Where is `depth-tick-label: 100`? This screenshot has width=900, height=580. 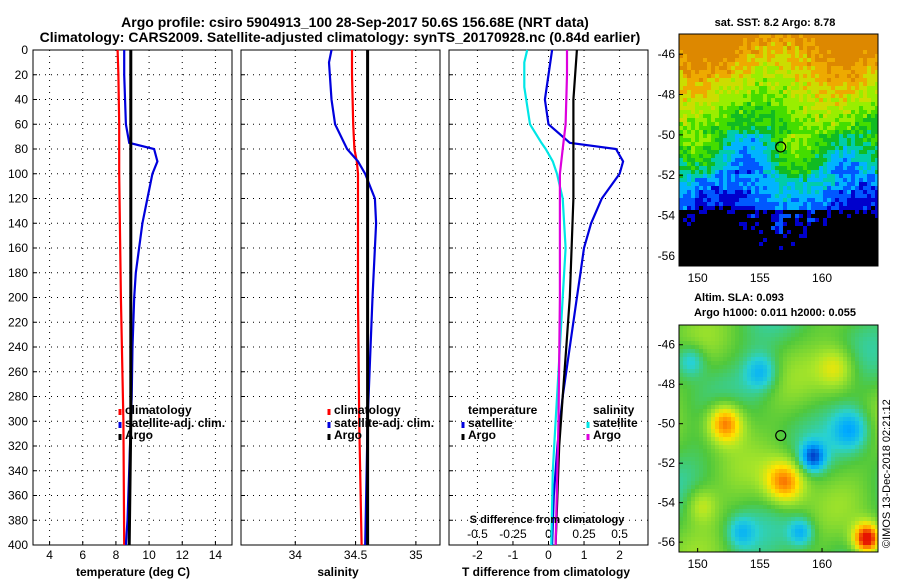
depth-tick-label: 100 is located at coordinates (18, 174).